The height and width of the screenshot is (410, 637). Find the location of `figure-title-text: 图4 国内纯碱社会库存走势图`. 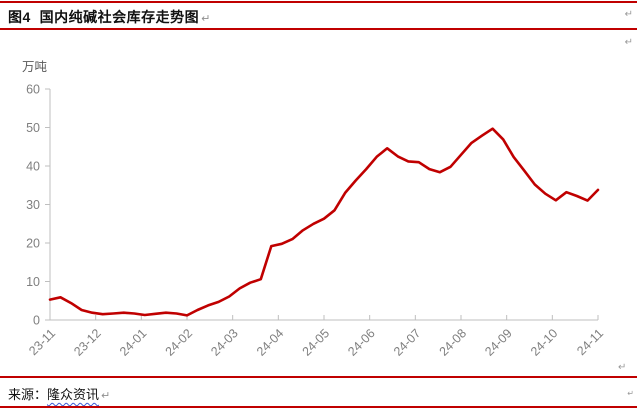

figure-title-text: 图4 国内纯碱社会库存走势图 is located at coordinates (104, 17).